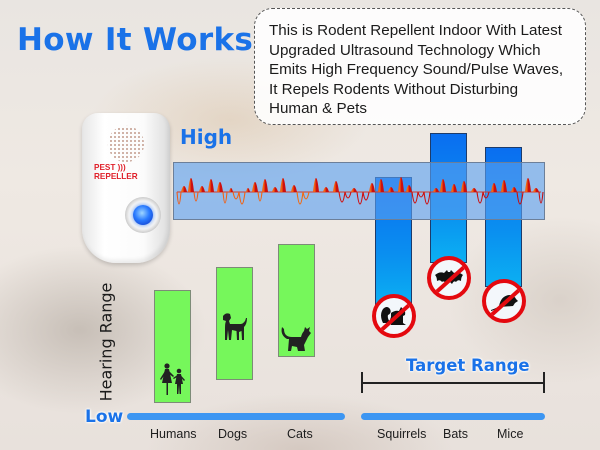 The height and width of the screenshot is (450, 600). I want to click on target-range-bracket, so click(453, 383).